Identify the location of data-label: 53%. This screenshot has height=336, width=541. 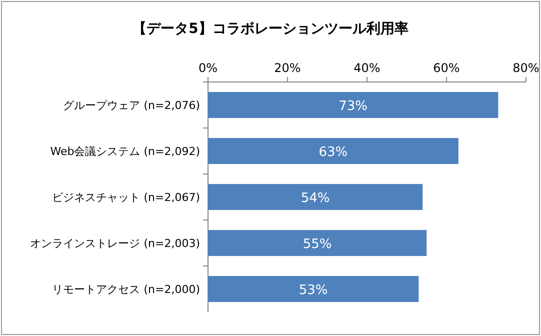
(313, 290).